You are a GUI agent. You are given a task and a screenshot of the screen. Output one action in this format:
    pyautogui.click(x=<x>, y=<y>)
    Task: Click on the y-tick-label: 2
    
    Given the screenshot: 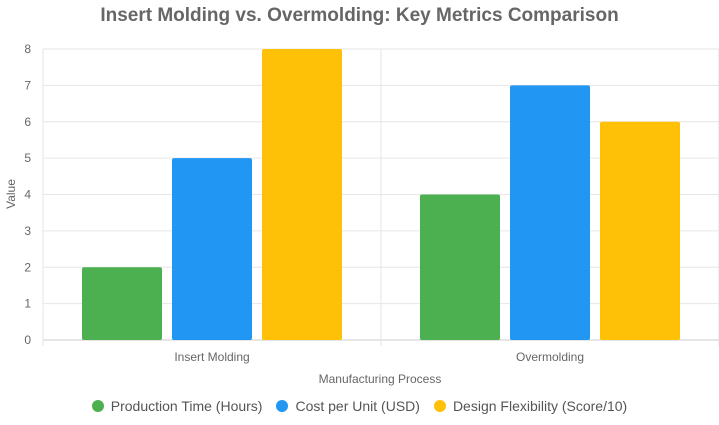 What is the action you would take?
    pyautogui.click(x=27, y=267)
    